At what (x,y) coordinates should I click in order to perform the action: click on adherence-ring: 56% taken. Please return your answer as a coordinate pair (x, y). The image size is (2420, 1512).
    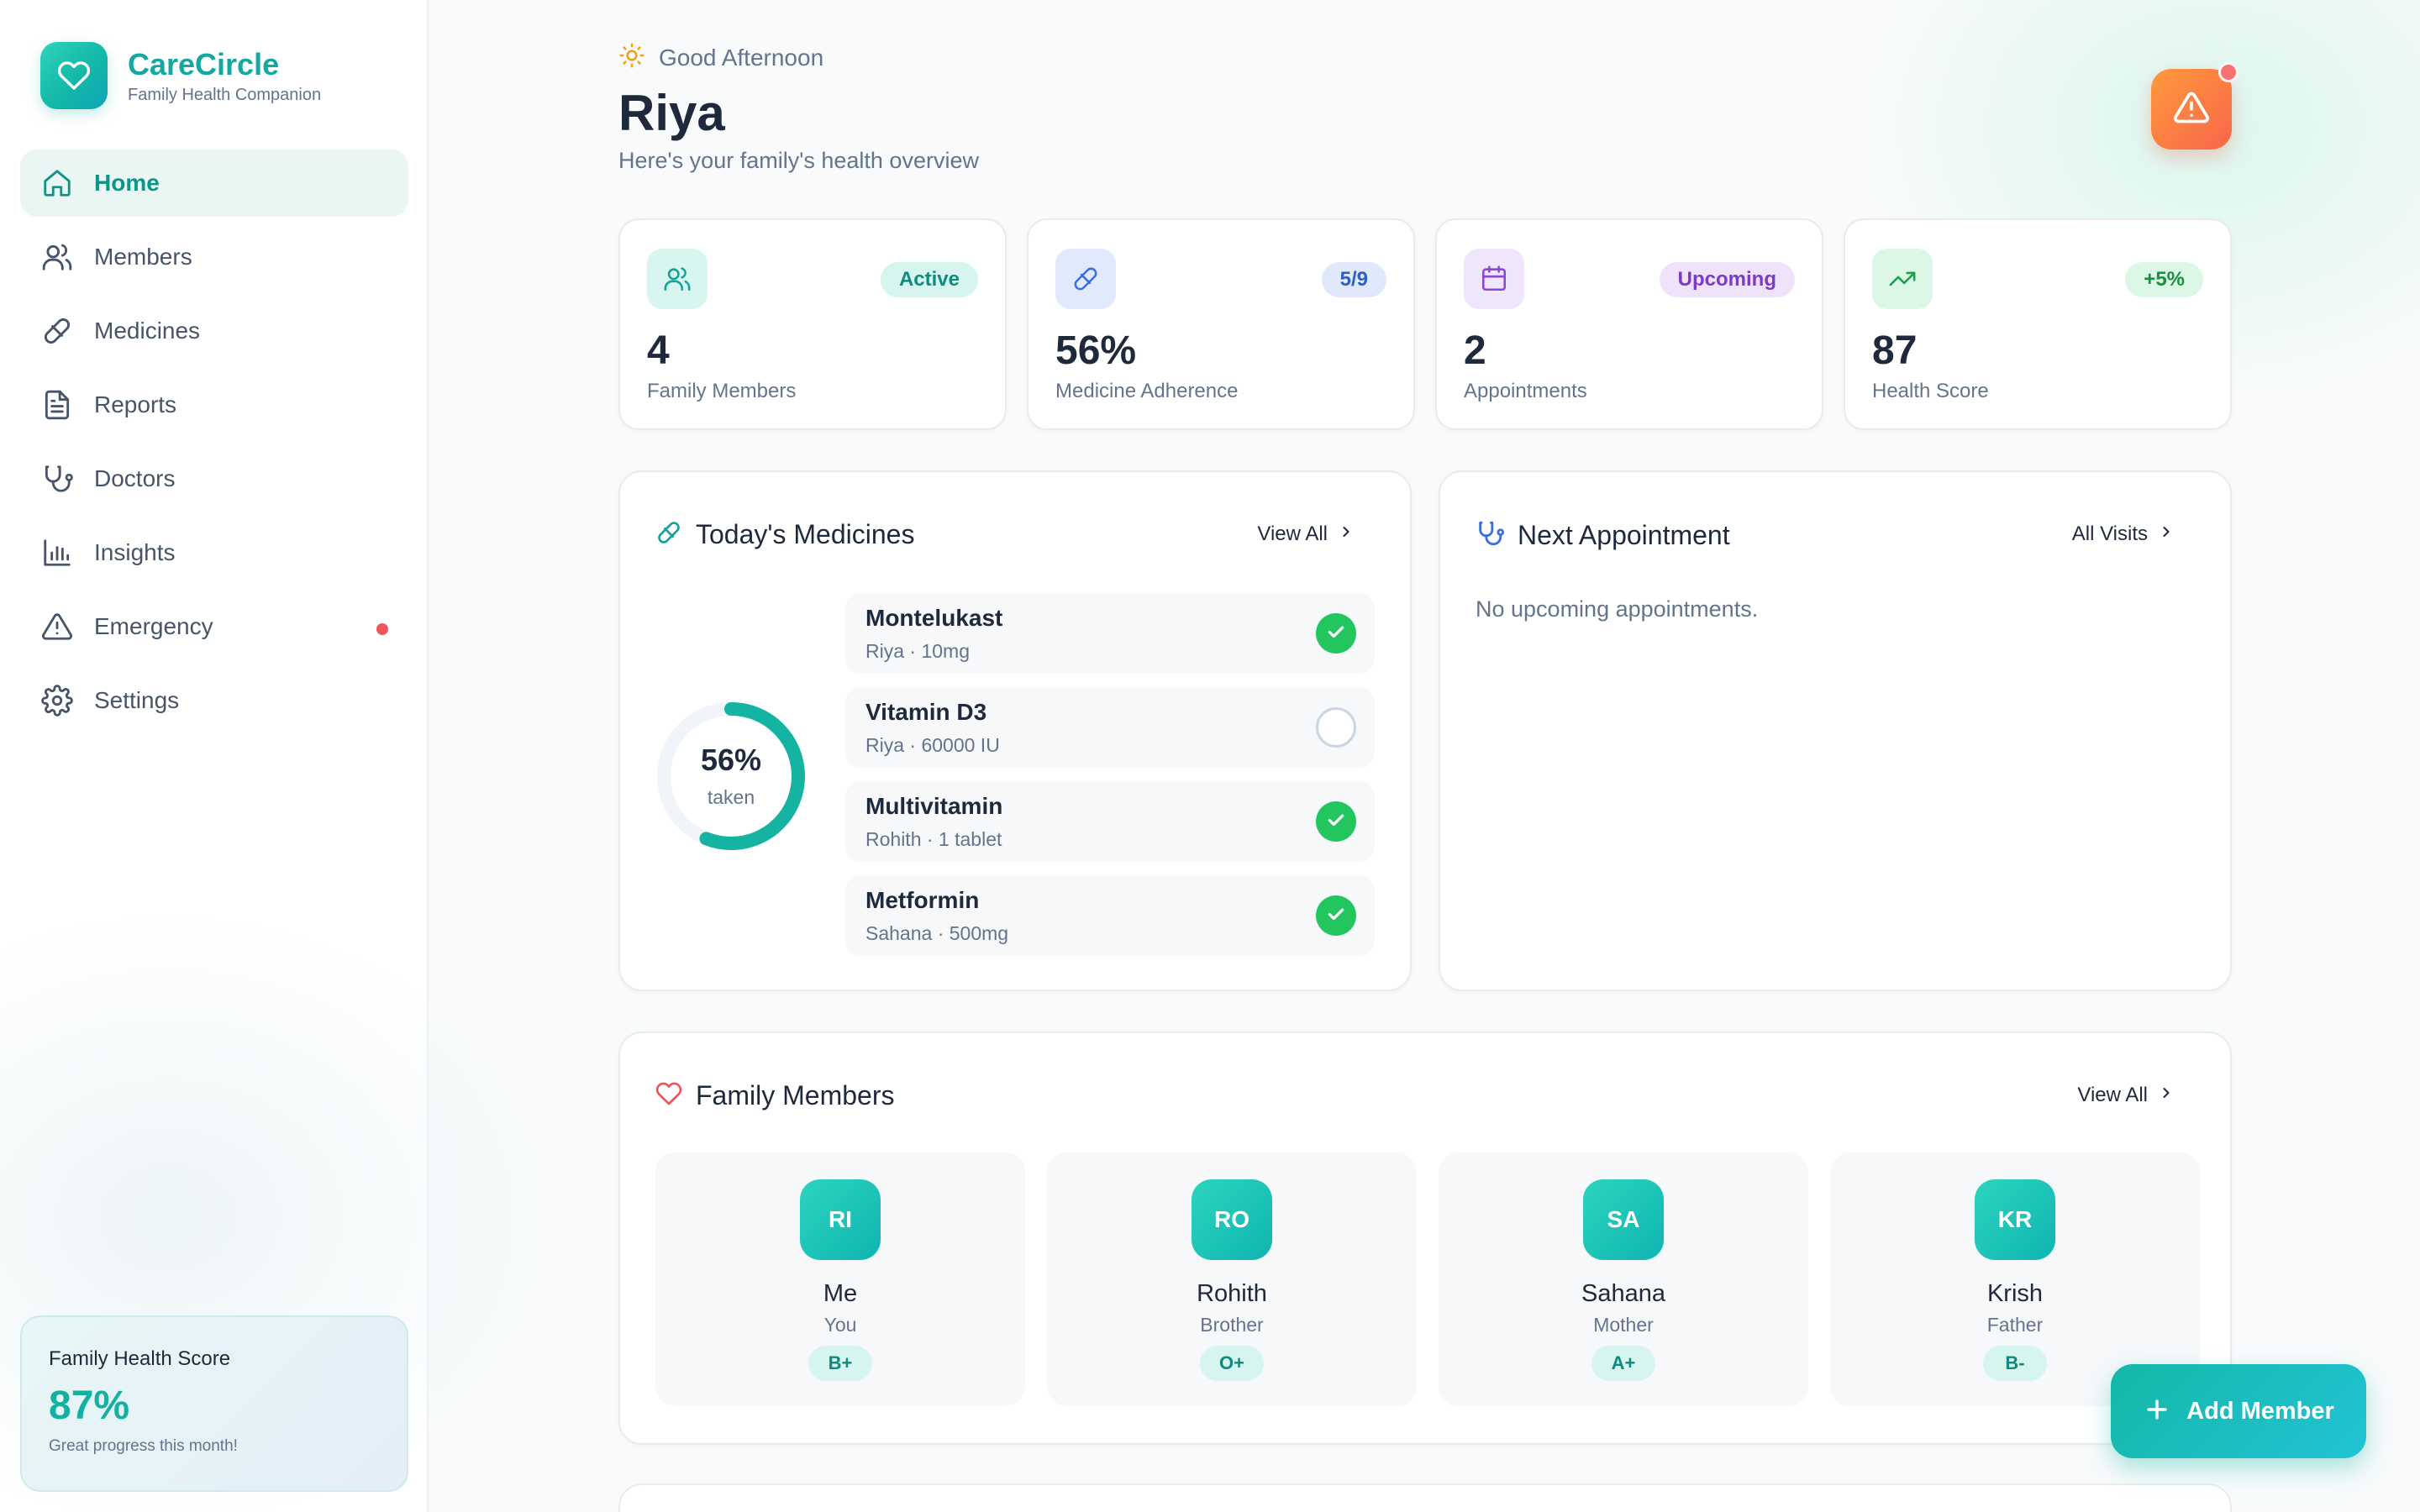
    Looking at the image, I should click on (731, 776).